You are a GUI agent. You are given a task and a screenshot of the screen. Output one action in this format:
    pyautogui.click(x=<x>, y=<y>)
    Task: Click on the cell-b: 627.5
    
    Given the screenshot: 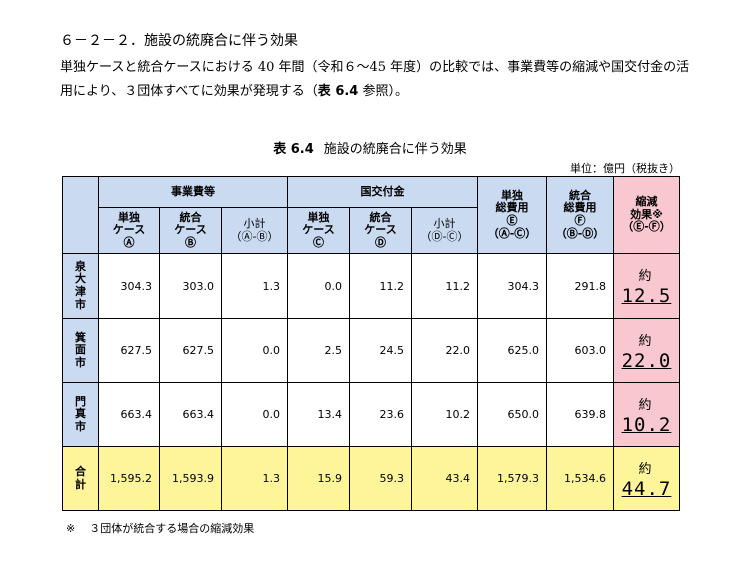 What is the action you would take?
    pyautogui.click(x=190, y=350)
    